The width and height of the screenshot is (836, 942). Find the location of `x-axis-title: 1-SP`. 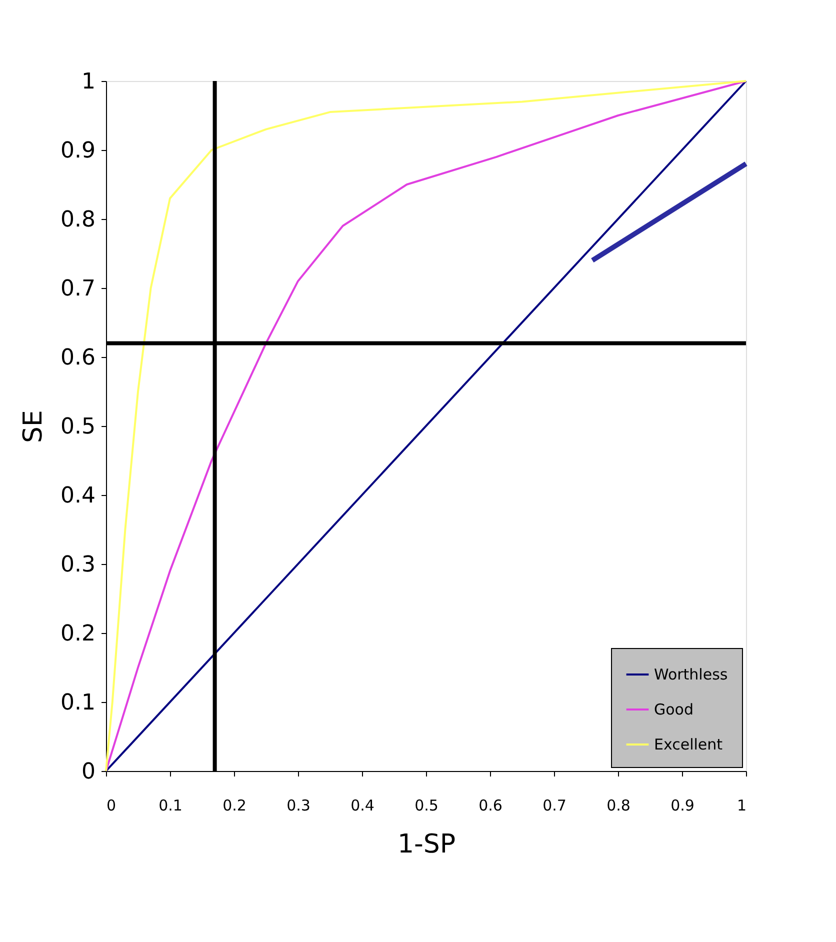

x-axis-title: 1-SP is located at coordinates (426, 845).